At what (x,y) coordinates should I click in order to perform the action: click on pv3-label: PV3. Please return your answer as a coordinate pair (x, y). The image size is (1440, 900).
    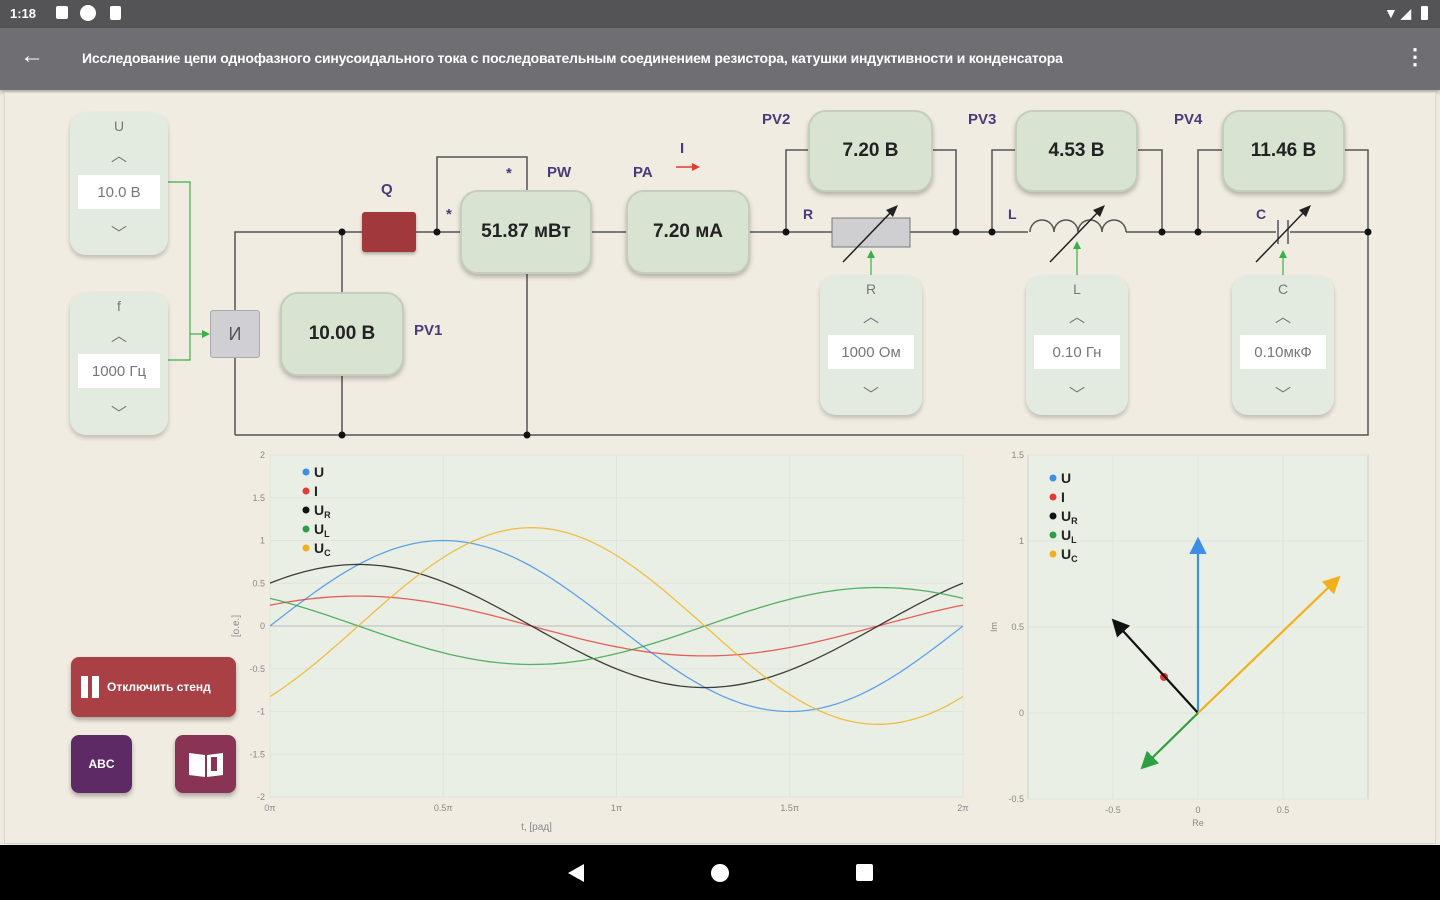
    Looking at the image, I should click on (982, 119).